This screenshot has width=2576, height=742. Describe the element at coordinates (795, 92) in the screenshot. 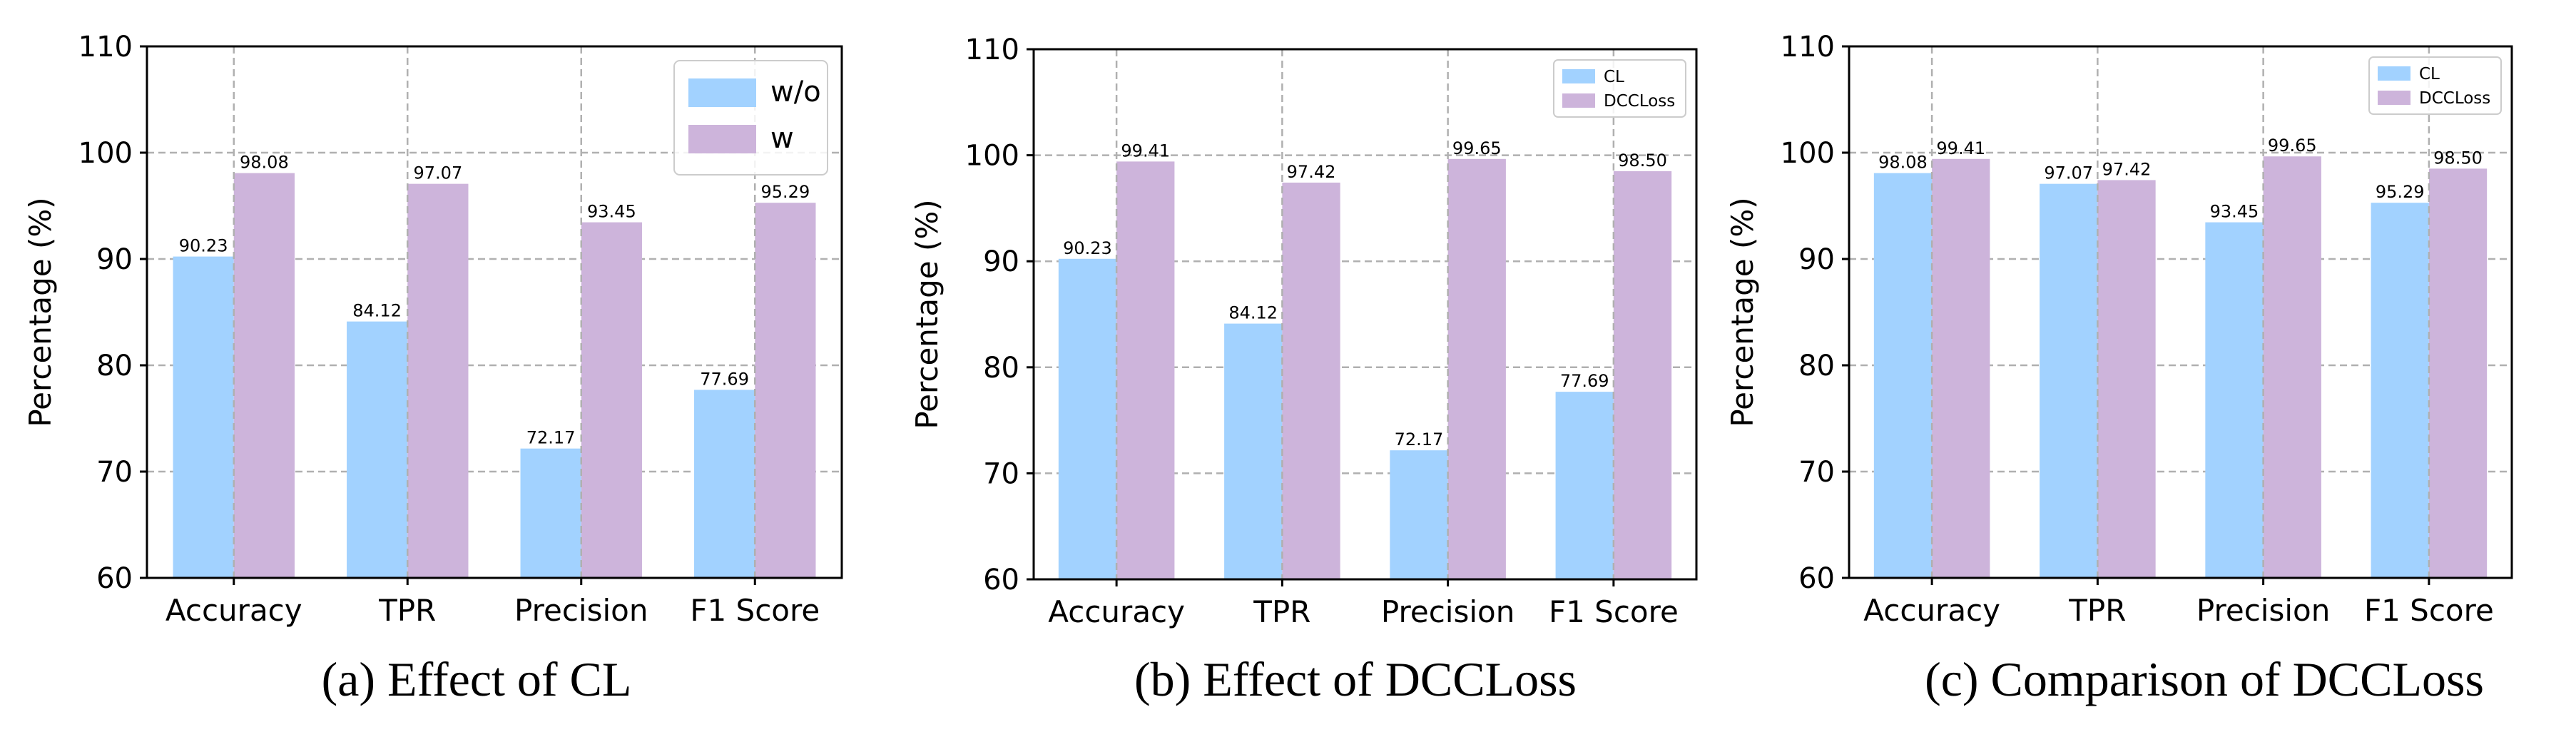

I see `legend-label: w/o` at that location.